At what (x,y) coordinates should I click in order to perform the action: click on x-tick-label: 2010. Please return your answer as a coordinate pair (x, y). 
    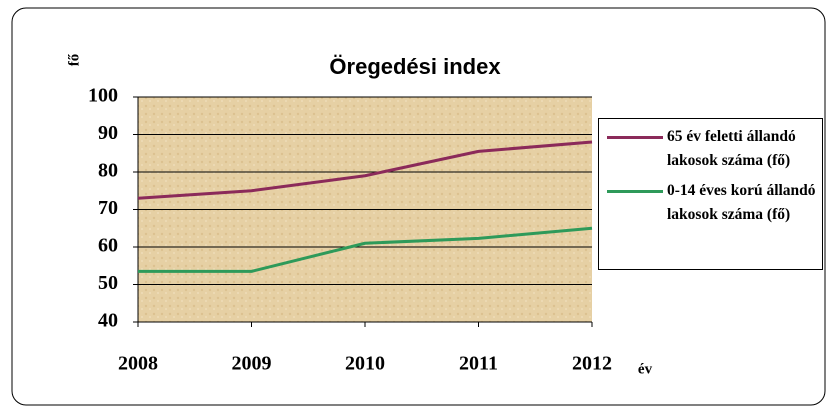
    Looking at the image, I should click on (365, 364).